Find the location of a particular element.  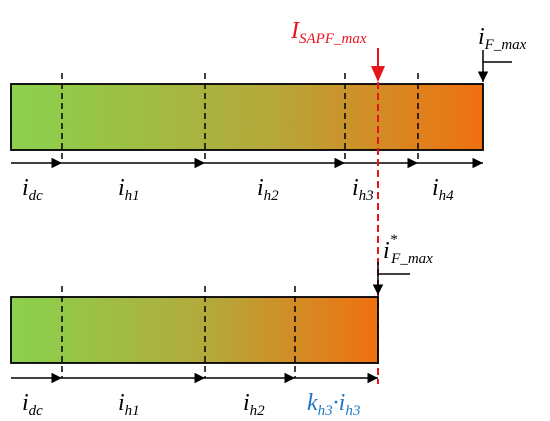

top-label-h4: ih4 is located at coordinates (443, 189).